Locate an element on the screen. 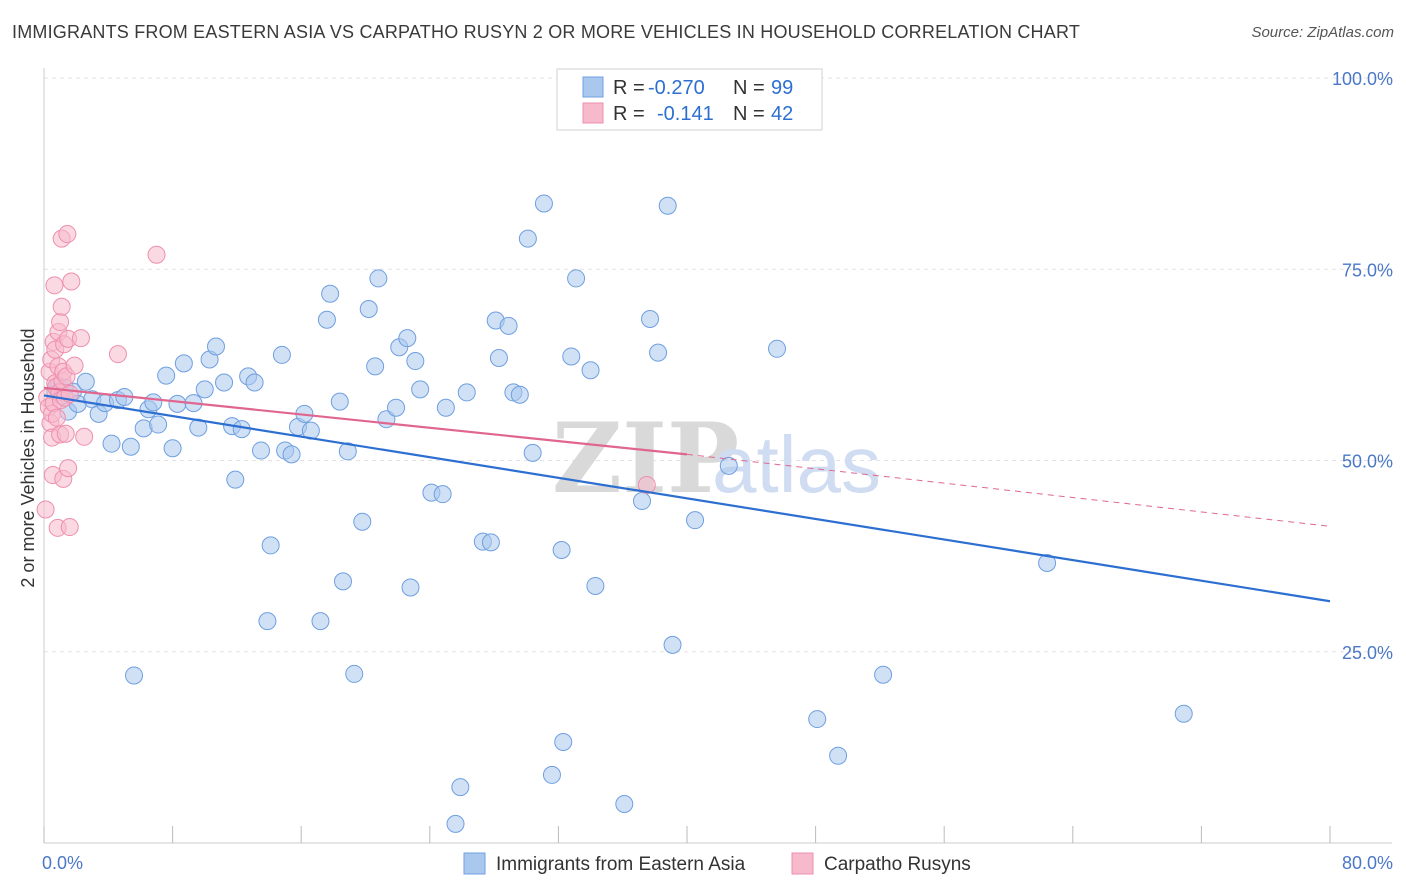  legend-n-label-2: N = is located at coordinates (749, 114).